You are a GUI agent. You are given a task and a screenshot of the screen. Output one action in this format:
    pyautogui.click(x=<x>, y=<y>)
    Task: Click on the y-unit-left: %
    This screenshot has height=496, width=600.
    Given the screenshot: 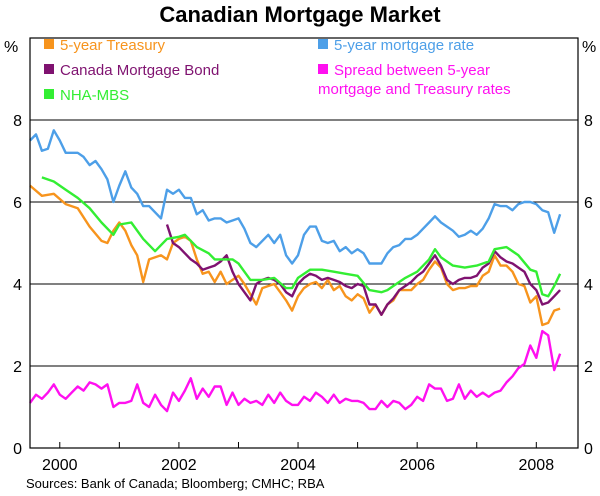 What is the action you would take?
    pyautogui.click(x=11, y=47)
    